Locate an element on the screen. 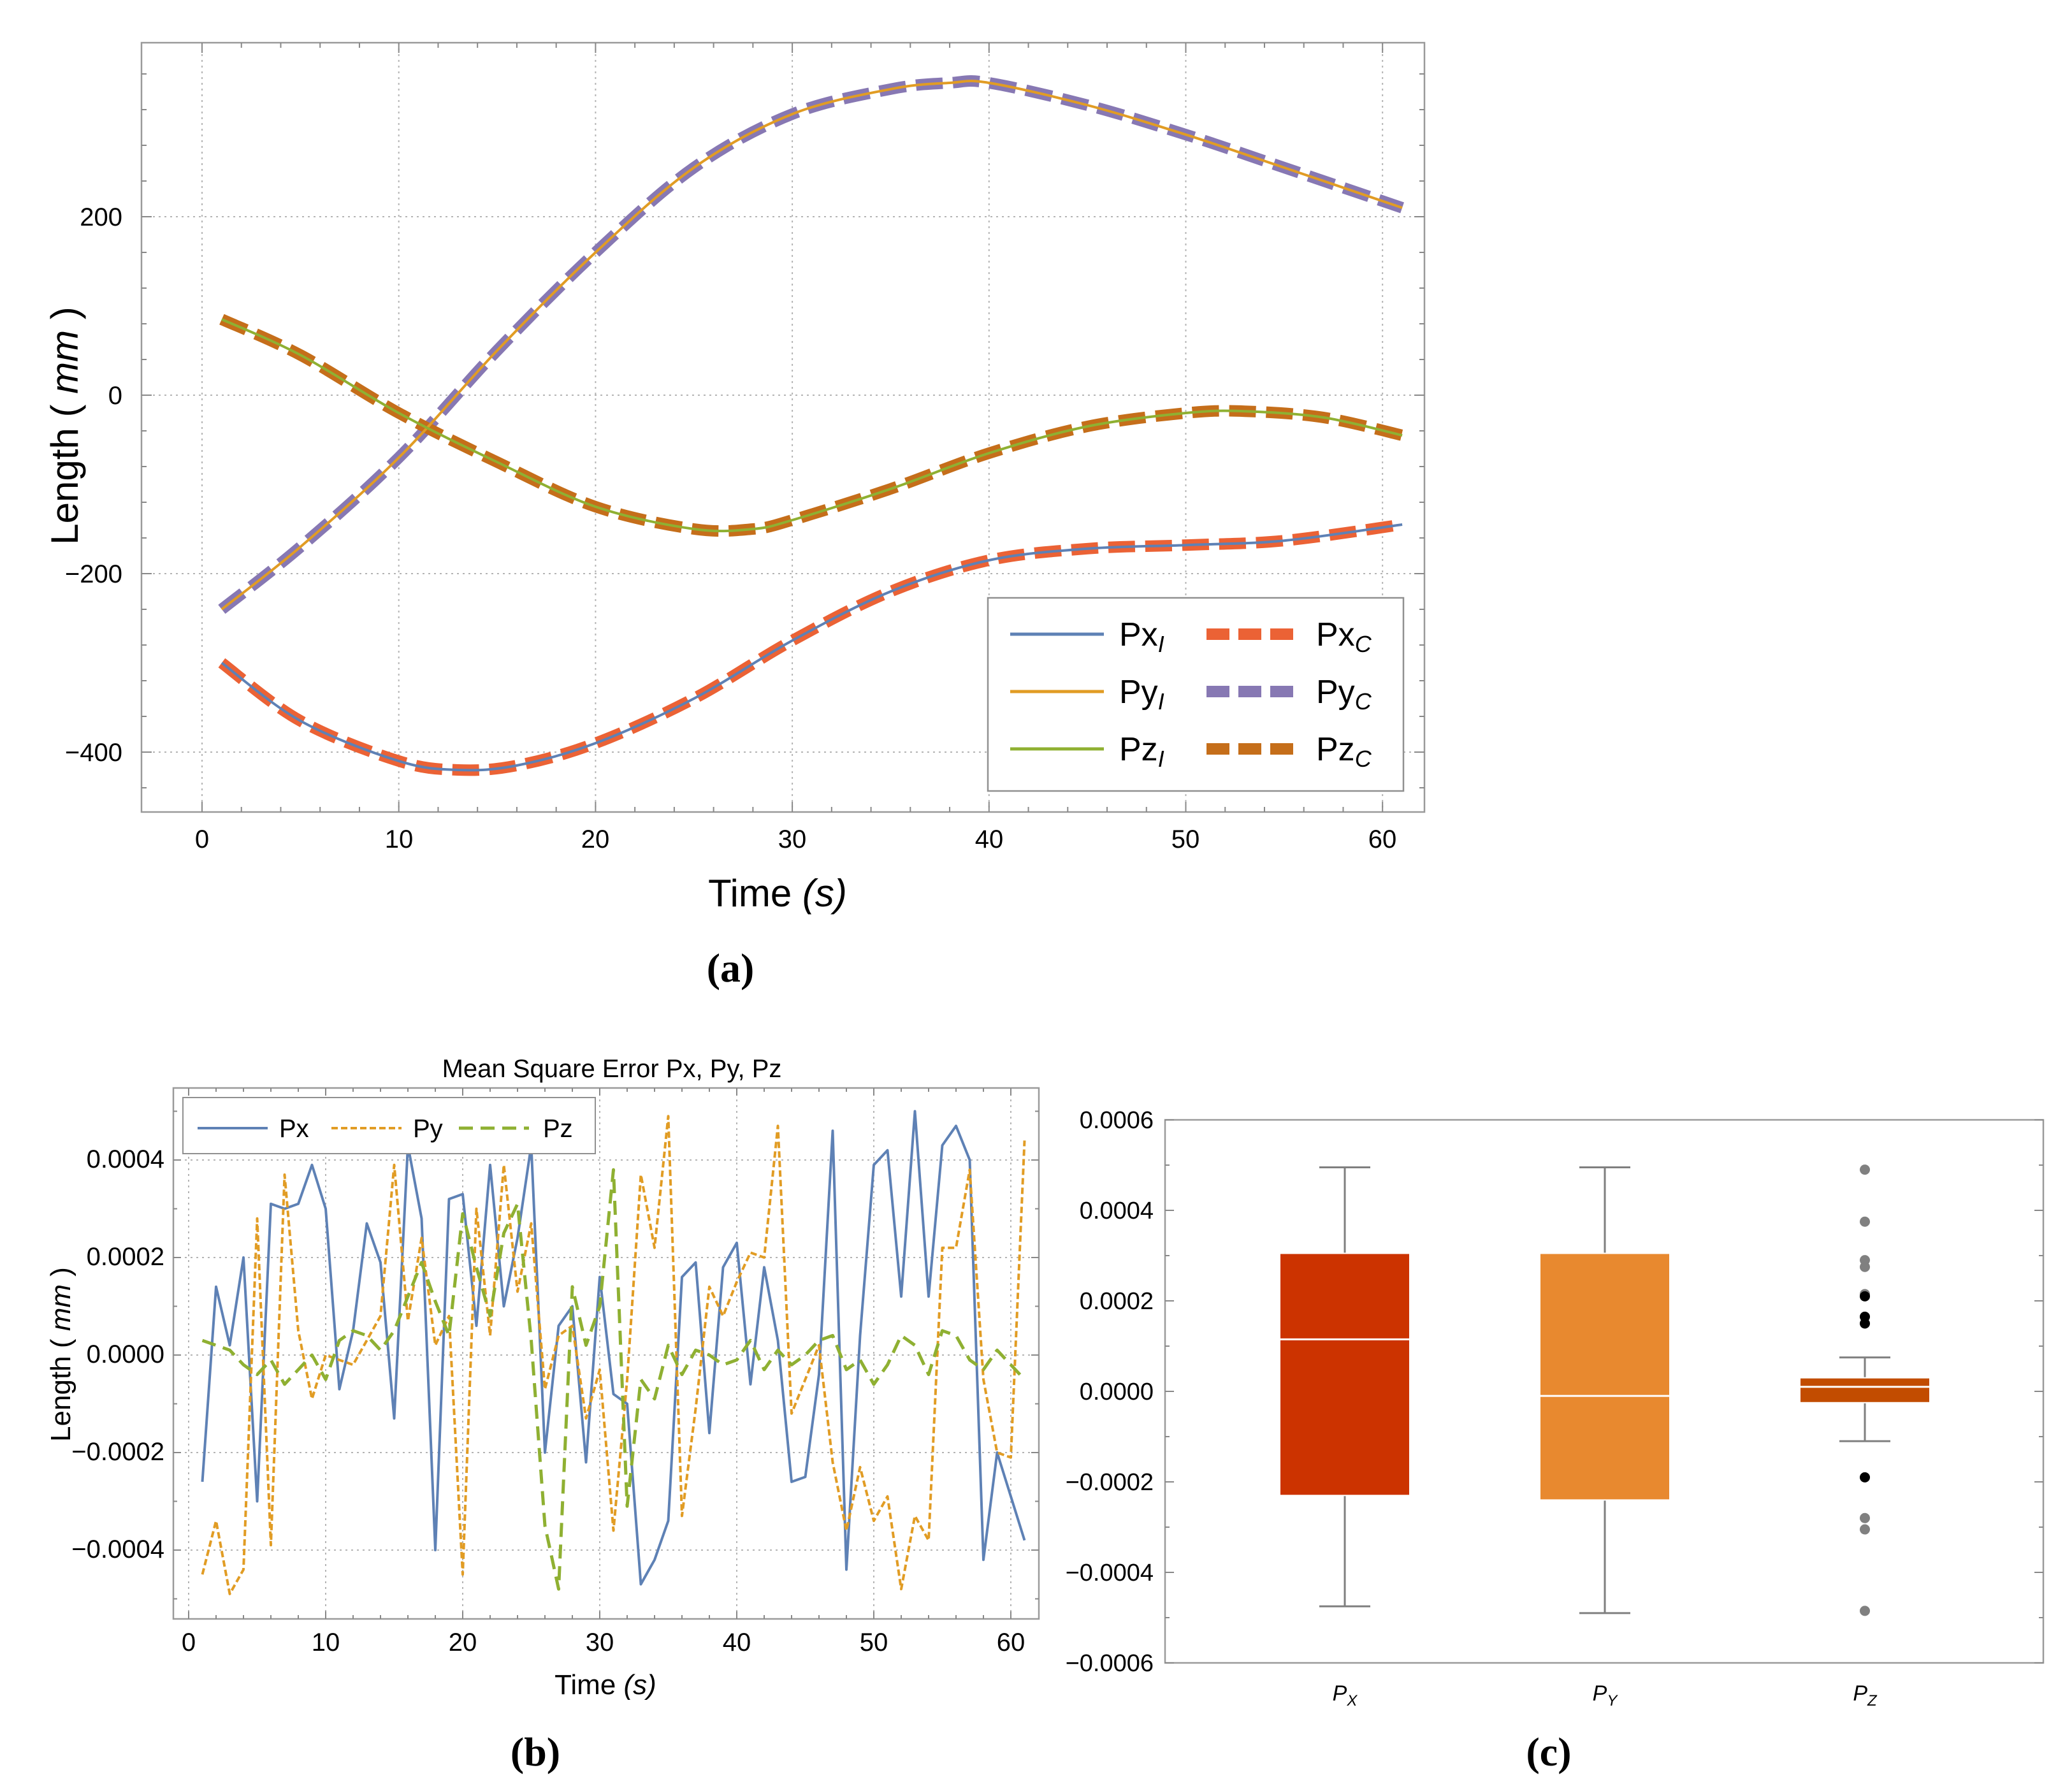 The image size is (2072, 1791). panel-a-xtick-60: 60 is located at coordinates (1382, 839).